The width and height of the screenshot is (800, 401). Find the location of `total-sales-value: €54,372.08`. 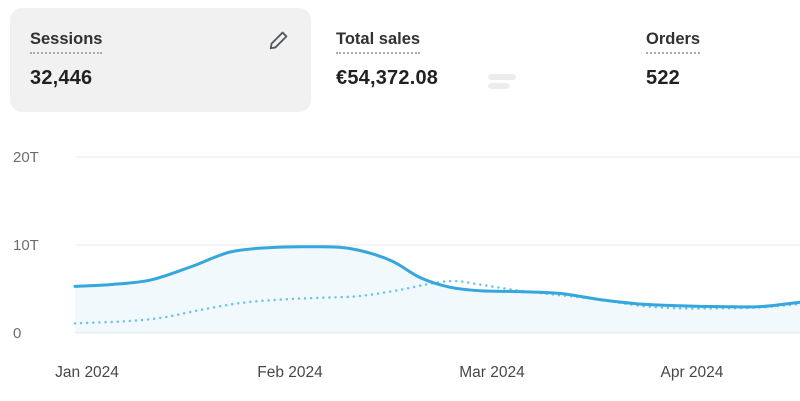

total-sales-value: €54,372.08 is located at coordinates (387, 77).